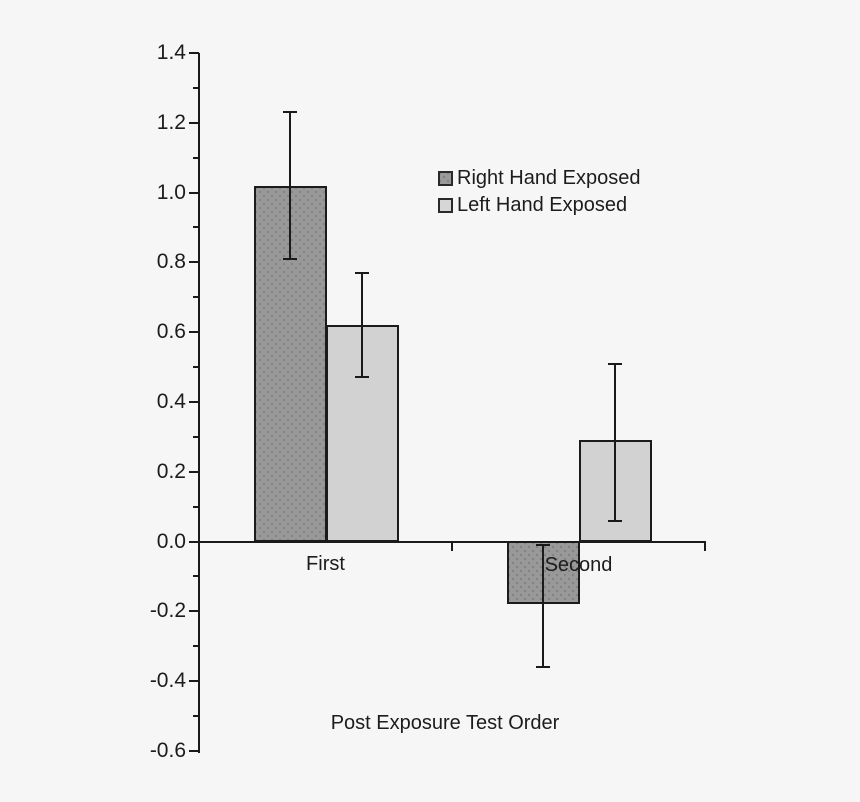  What do you see at coordinates (171, 122) in the screenshot?
I see `y-axis-tick-label: 1.2` at bounding box center [171, 122].